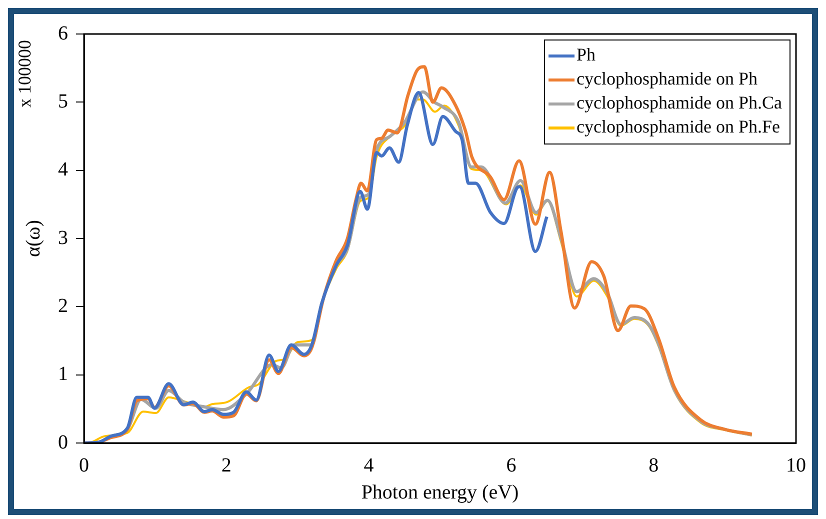 The height and width of the screenshot is (519, 826). Describe the element at coordinates (226, 465) in the screenshot. I see `x-tick-label: 2` at that location.